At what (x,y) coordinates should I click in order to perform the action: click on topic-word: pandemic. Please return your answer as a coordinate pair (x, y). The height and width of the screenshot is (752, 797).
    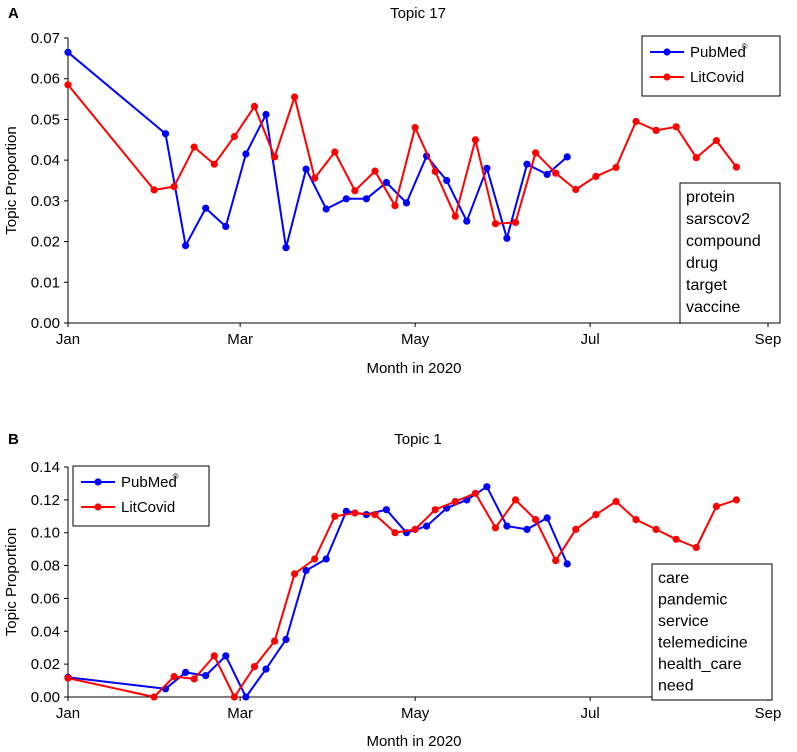
    Looking at the image, I should click on (692, 600).